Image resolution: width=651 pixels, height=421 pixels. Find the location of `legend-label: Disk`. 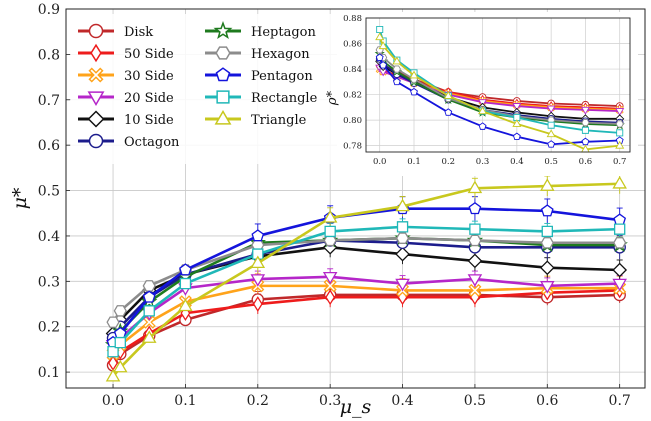

legend-label: Disk is located at coordinates (138, 32).